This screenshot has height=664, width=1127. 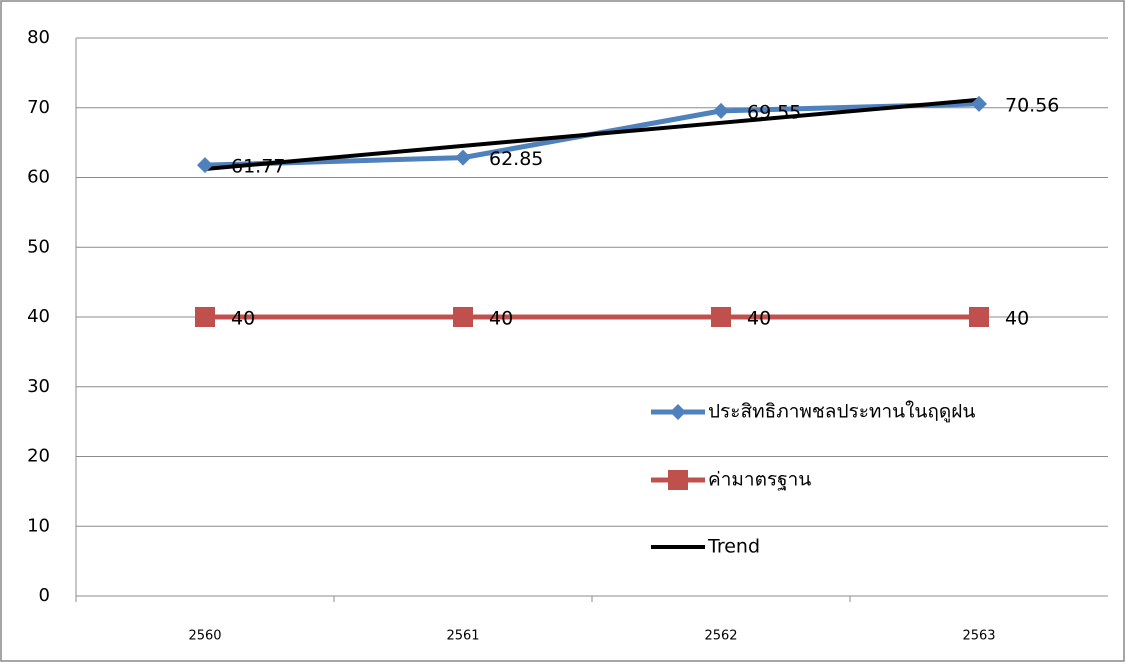 I want to click on y-tick-label: 60, so click(x=38, y=177).